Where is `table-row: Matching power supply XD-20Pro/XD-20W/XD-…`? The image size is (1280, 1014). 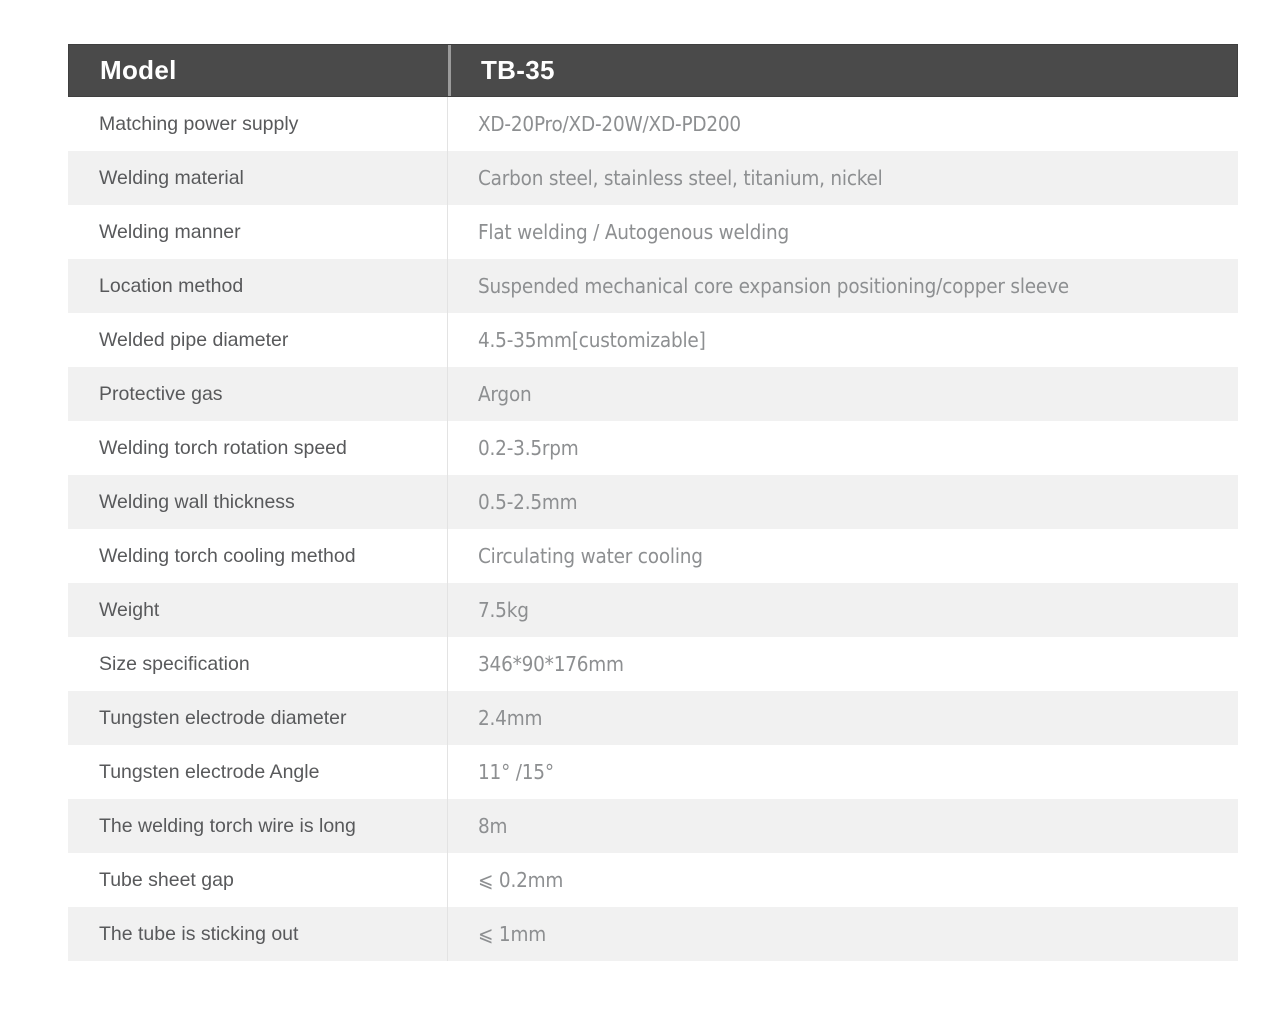 table-row: Matching power supply XD-20Pro/XD-20W/XD-… is located at coordinates (653, 124).